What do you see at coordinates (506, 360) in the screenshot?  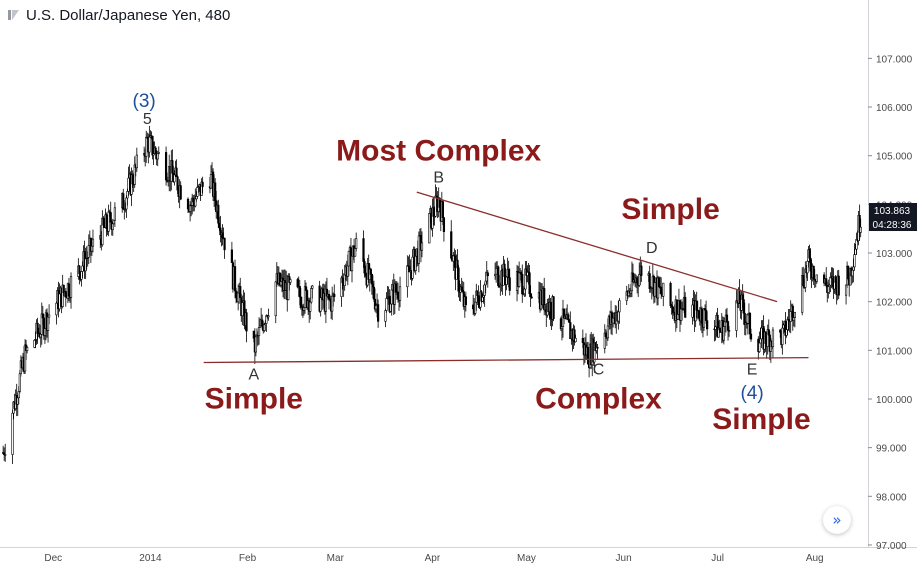 I see `trendline-a-c-e` at bounding box center [506, 360].